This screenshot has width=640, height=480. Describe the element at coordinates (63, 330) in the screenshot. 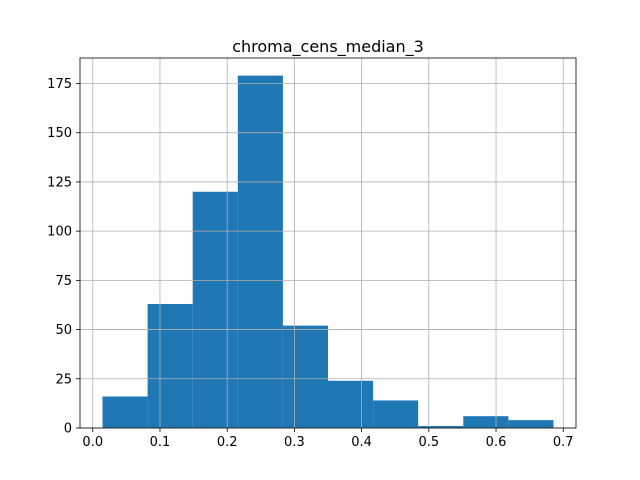

I see `y-tick-label-2: 50` at that location.